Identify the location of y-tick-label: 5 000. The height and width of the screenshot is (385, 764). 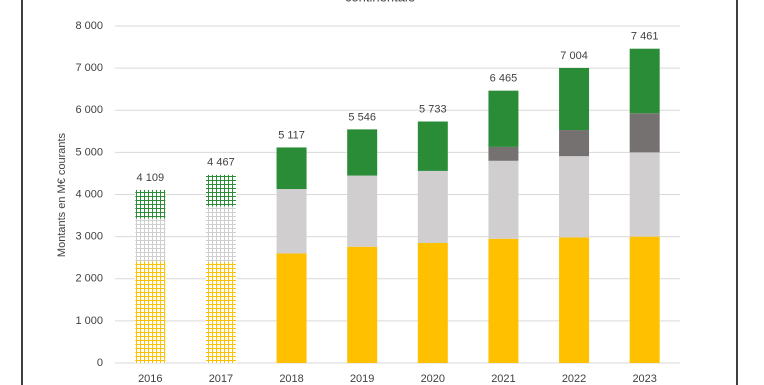
(89, 152).